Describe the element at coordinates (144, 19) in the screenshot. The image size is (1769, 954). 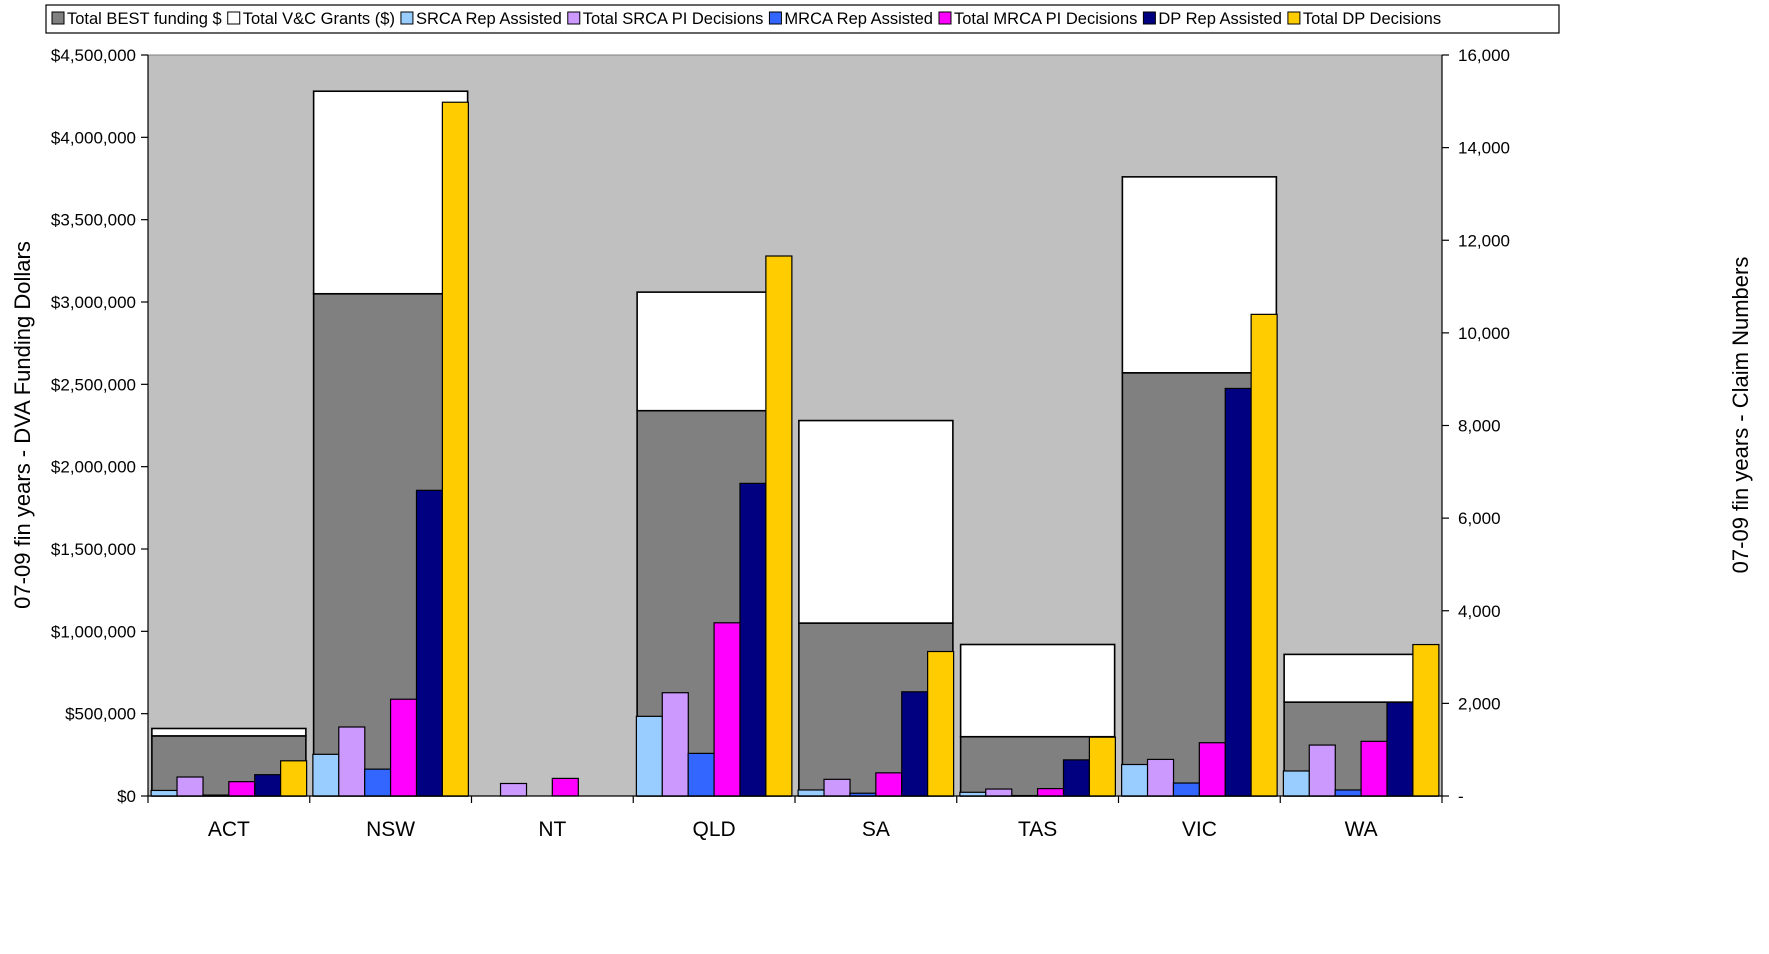
I see `legend-label-total-best-funding: Total BEST funding $` at that location.